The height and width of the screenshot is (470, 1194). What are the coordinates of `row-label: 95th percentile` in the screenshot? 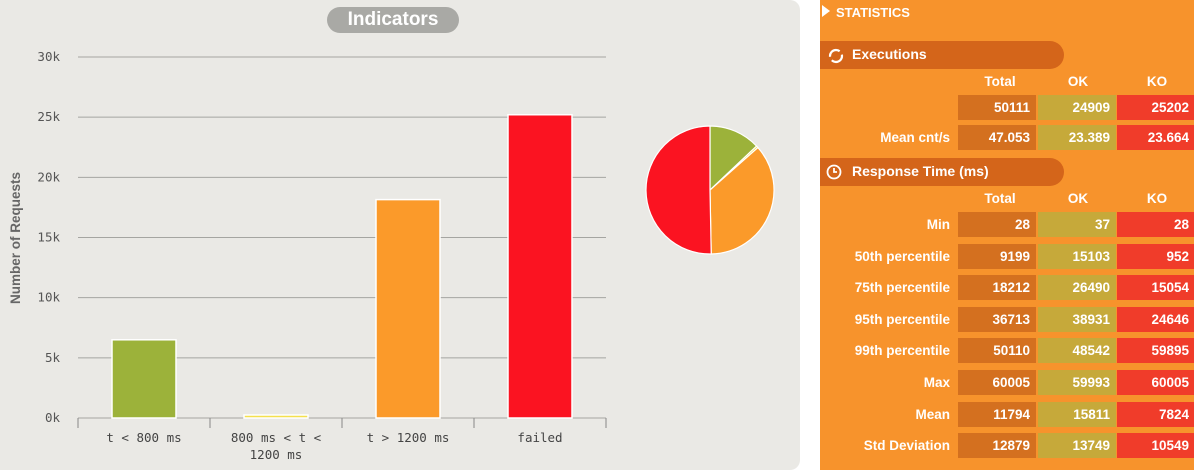 It's located at (902, 319).